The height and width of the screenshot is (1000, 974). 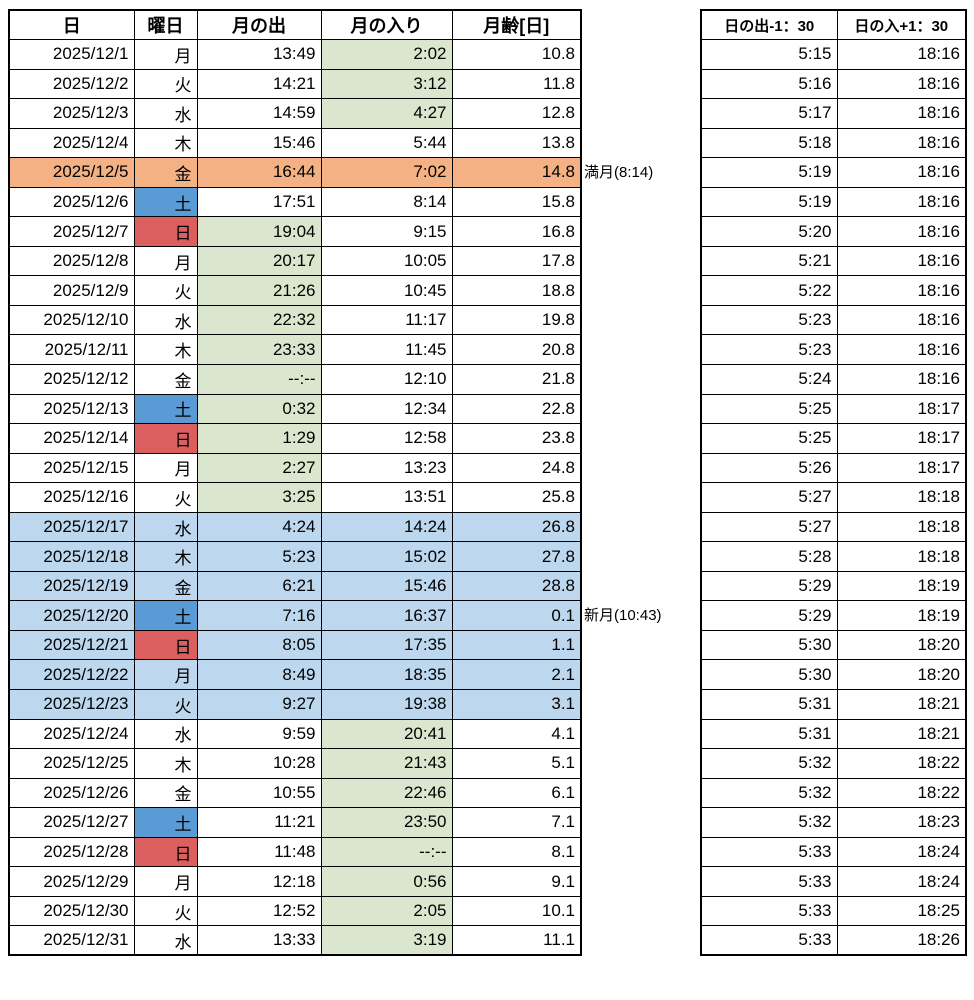 What do you see at coordinates (71, 409) in the screenshot?
I see `date-cell: 2025/12/13` at bounding box center [71, 409].